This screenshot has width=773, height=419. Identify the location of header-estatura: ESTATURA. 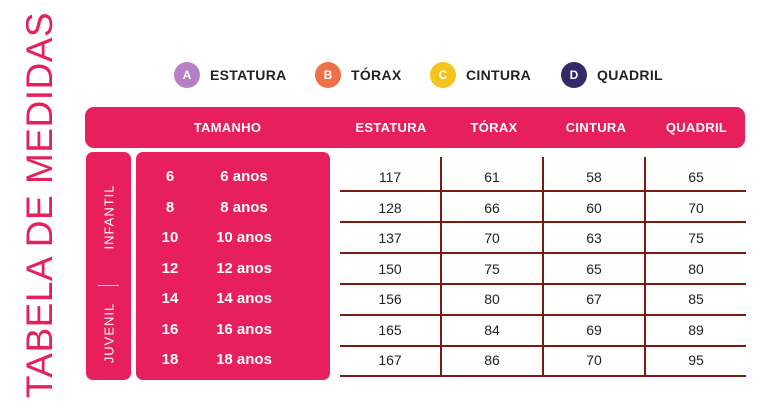
(391, 127).